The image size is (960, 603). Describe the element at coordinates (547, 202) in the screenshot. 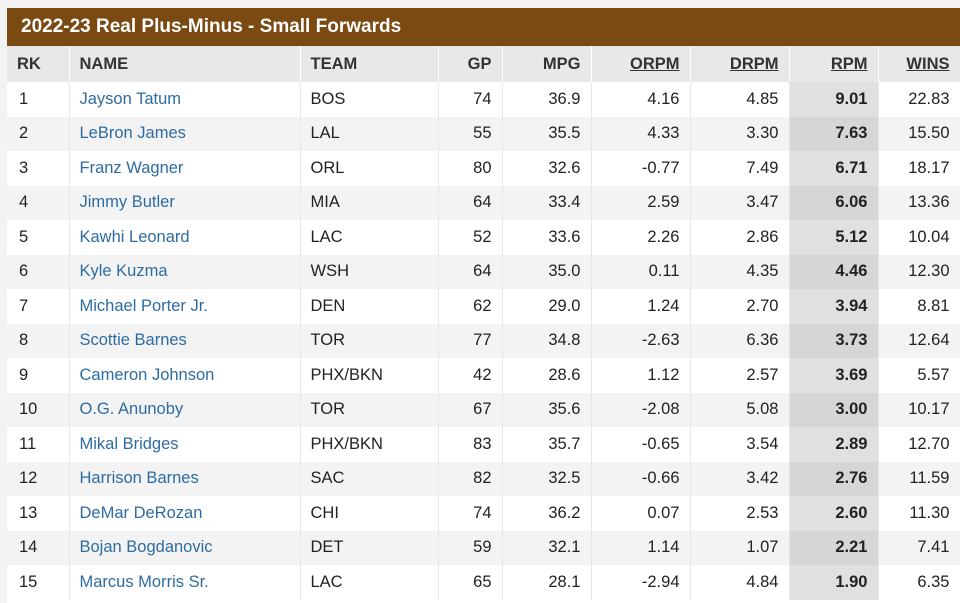

I see `mpg-cell: 33.4` at that location.